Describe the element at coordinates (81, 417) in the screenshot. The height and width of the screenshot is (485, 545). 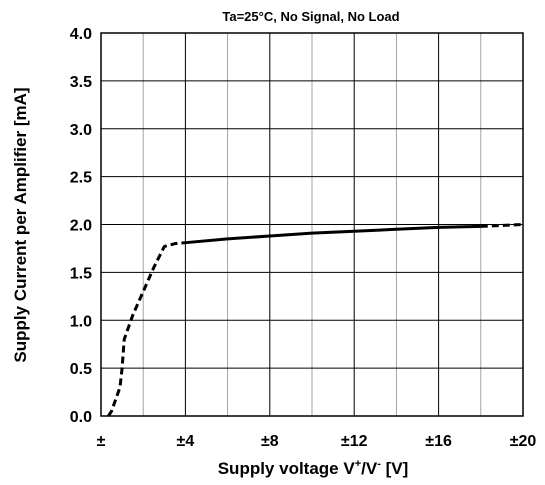
I see `y-tick-label: 0.0` at that location.